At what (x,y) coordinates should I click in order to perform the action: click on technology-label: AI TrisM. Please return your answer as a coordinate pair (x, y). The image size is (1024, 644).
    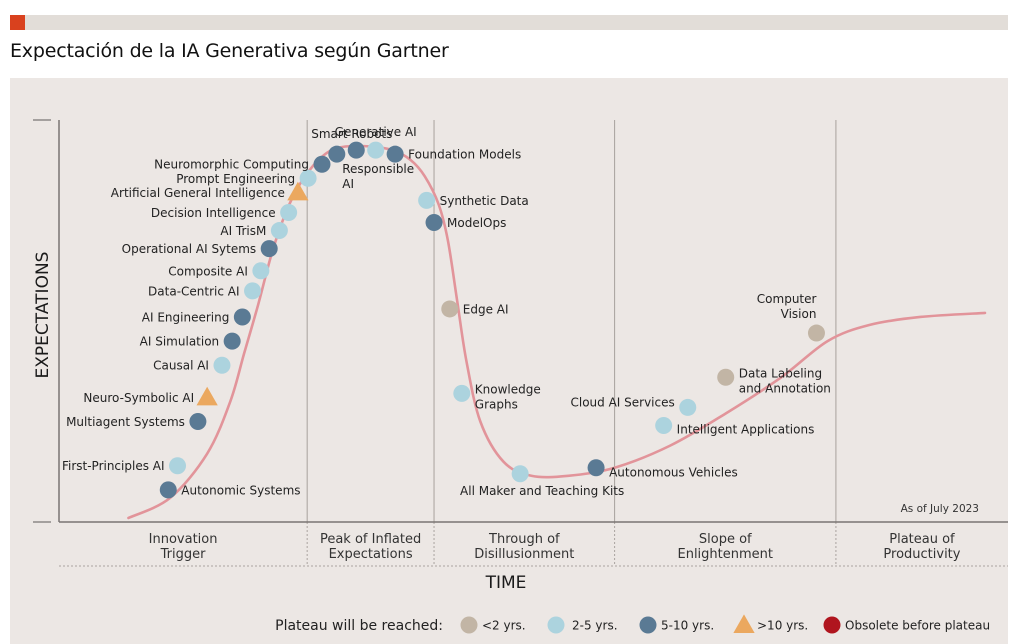
    Looking at the image, I should click on (243, 231).